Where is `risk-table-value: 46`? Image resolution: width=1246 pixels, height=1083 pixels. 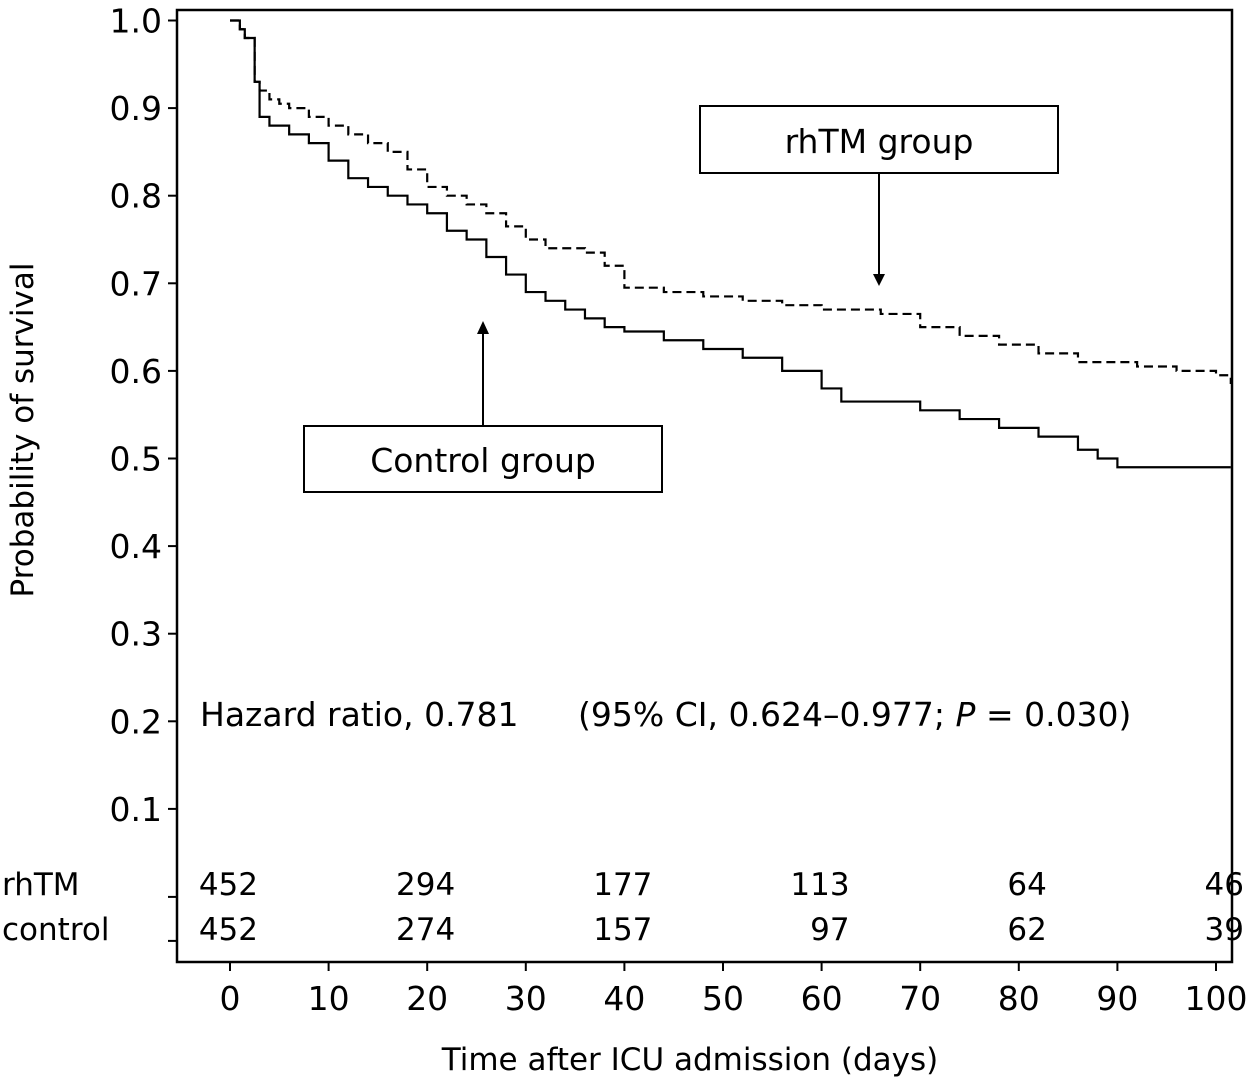 risk-table-value: 46 is located at coordinates (1224, 885).